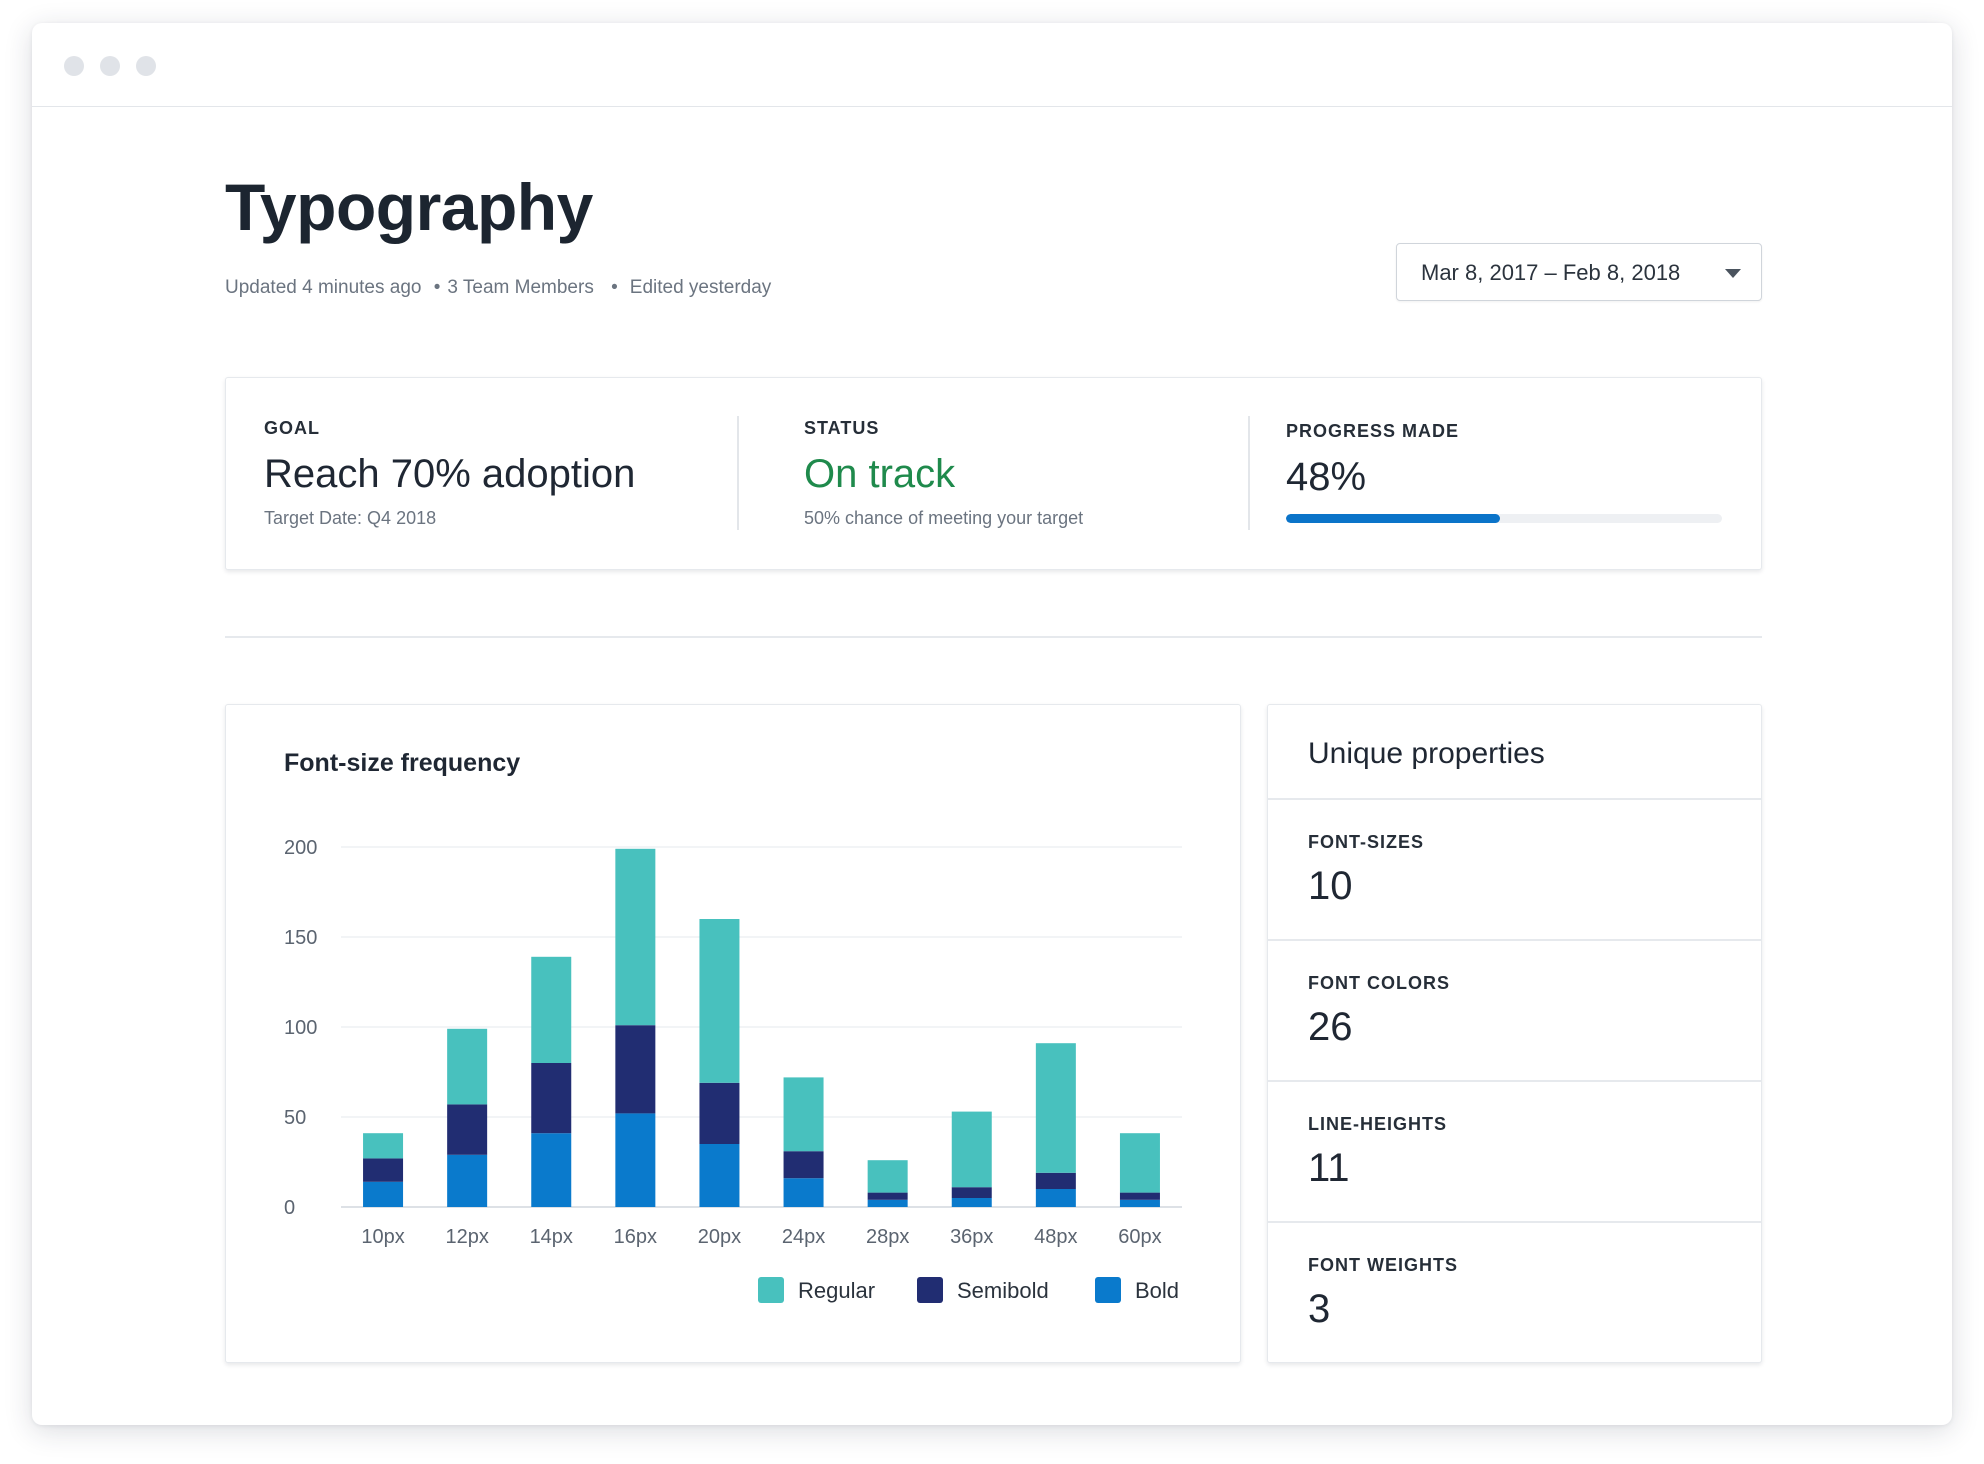 The image size is (1984, 1464). Describe the element at coordinates (1055, 1237) in the screenshot. I see `x-tick-label: 48px` at that location.